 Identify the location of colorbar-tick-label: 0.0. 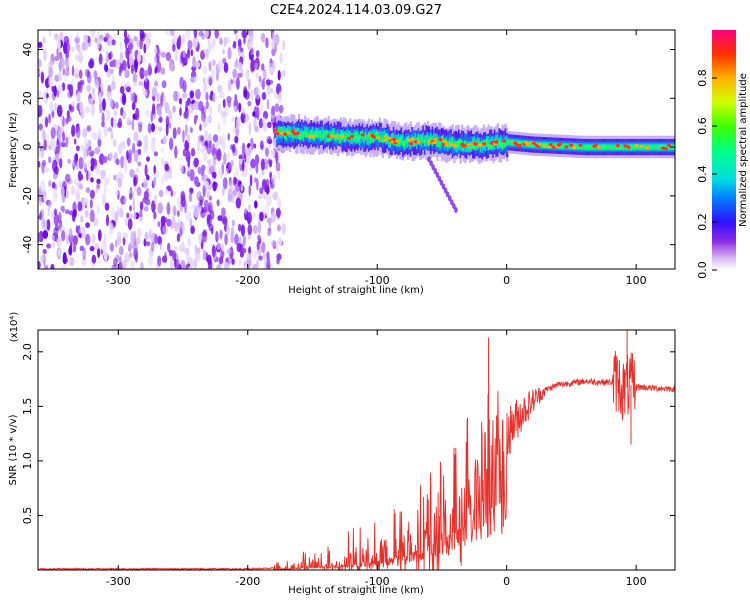
(702, 270).